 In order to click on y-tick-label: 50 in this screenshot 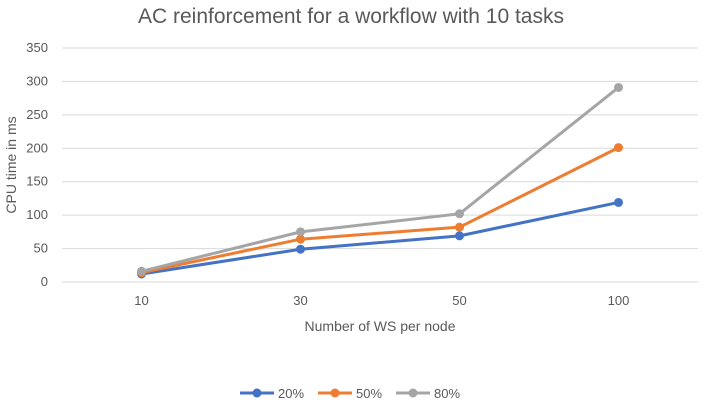, I will do `click(41, 248)`.